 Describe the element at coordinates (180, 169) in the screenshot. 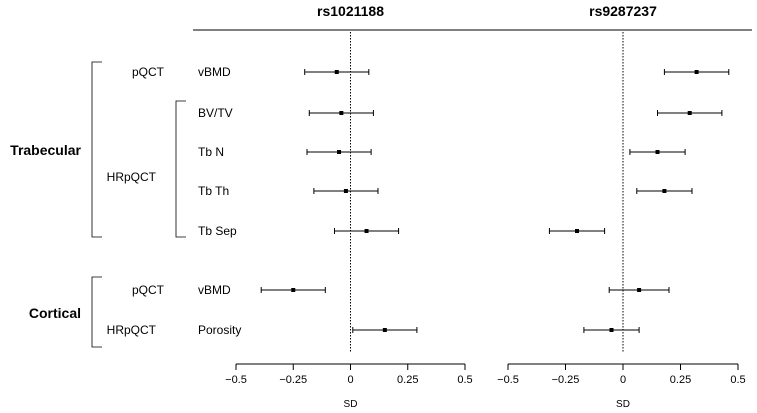

I see `subgroup-bracket` at that location.